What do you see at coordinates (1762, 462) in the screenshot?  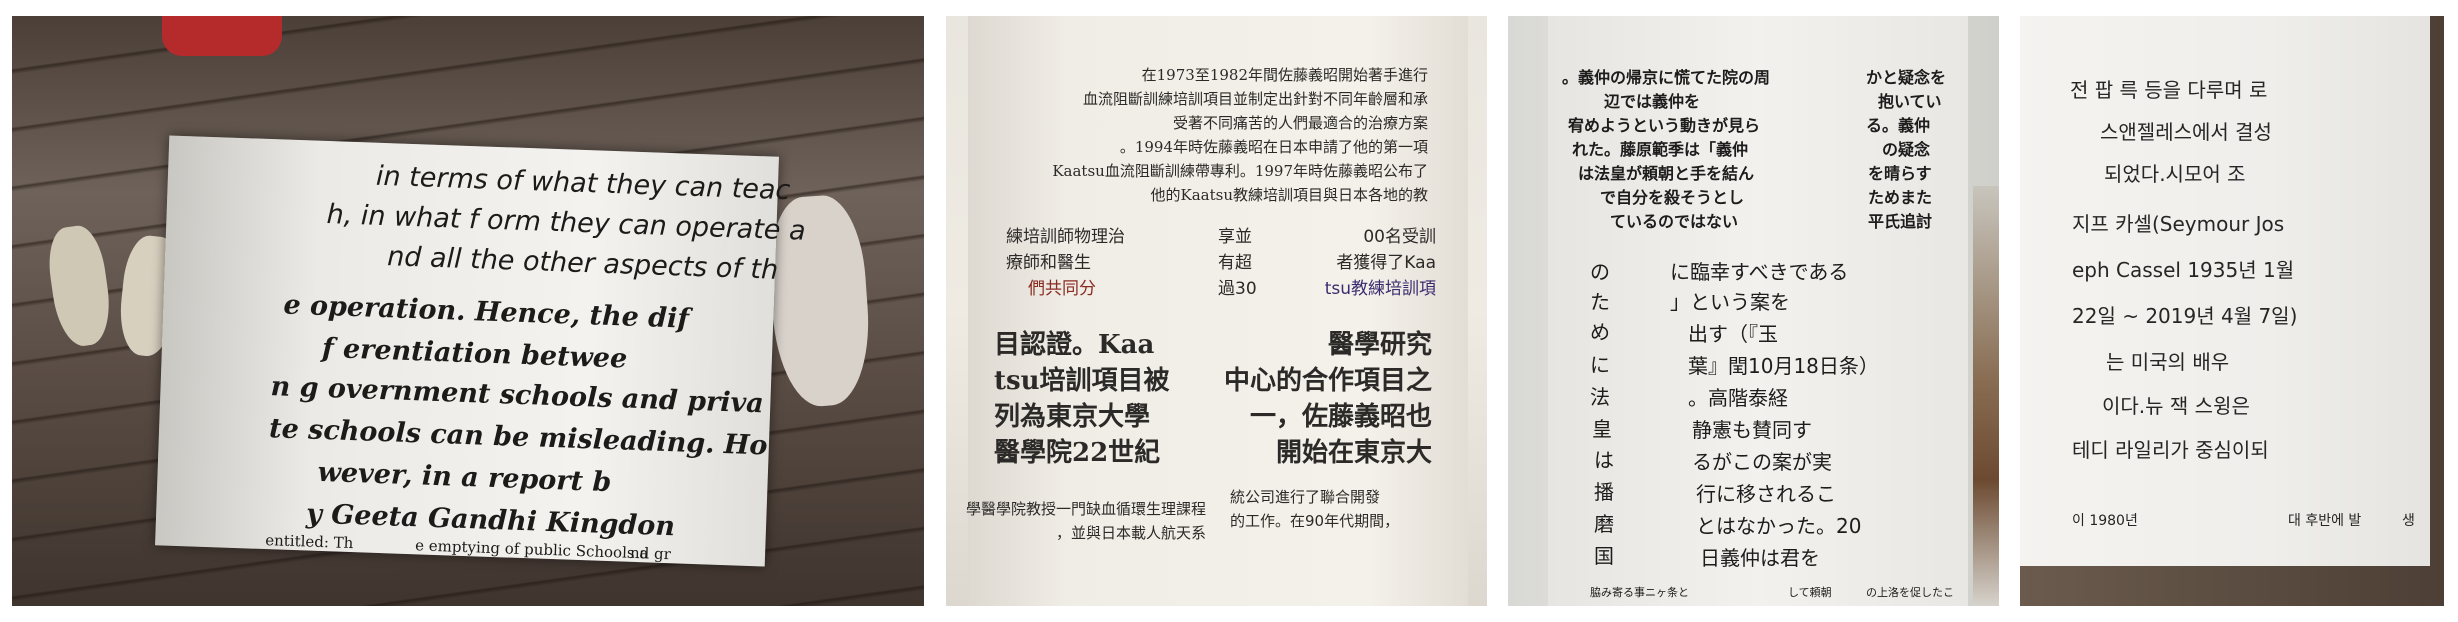 I see `text-line: るがこの案が実` at bounding box center [1762, 462].